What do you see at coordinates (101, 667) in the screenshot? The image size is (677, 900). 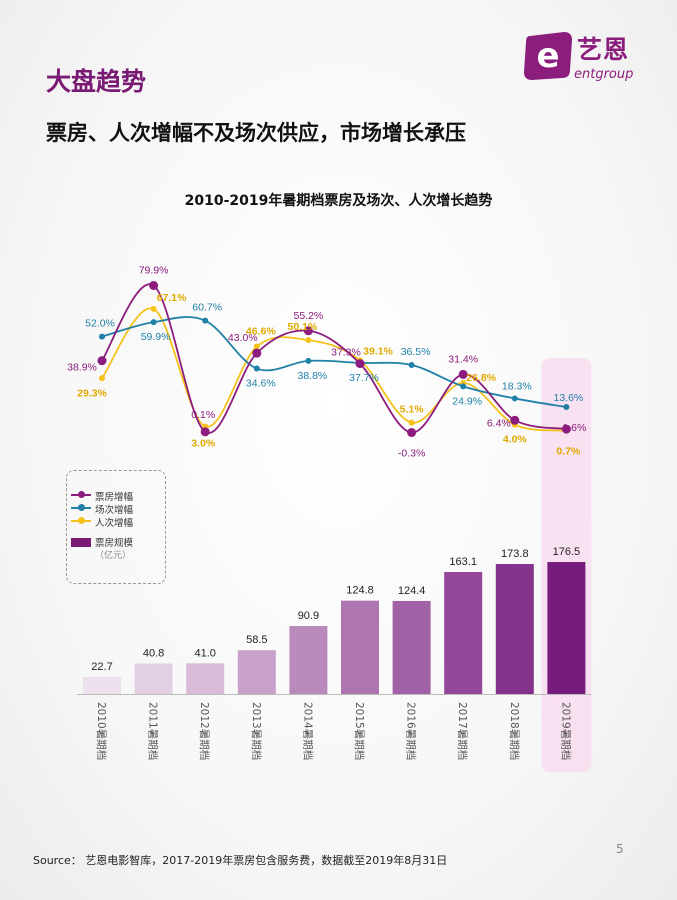 I see `bar-value-label: 22.7` at bounding box center [101, 667].